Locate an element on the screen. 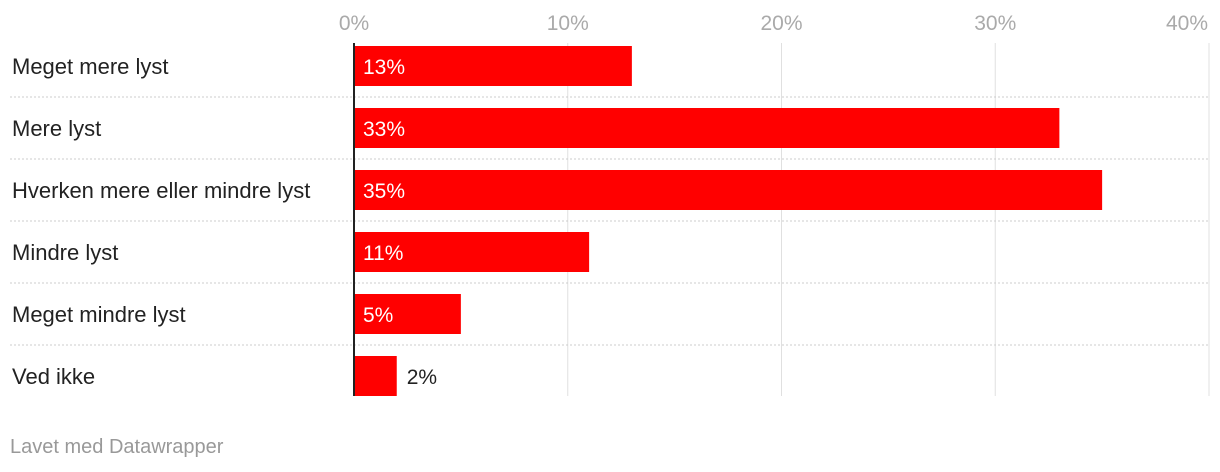 This screenshot has height=472, width=1220. data-label: 5% is located at coordinates (378, 315).